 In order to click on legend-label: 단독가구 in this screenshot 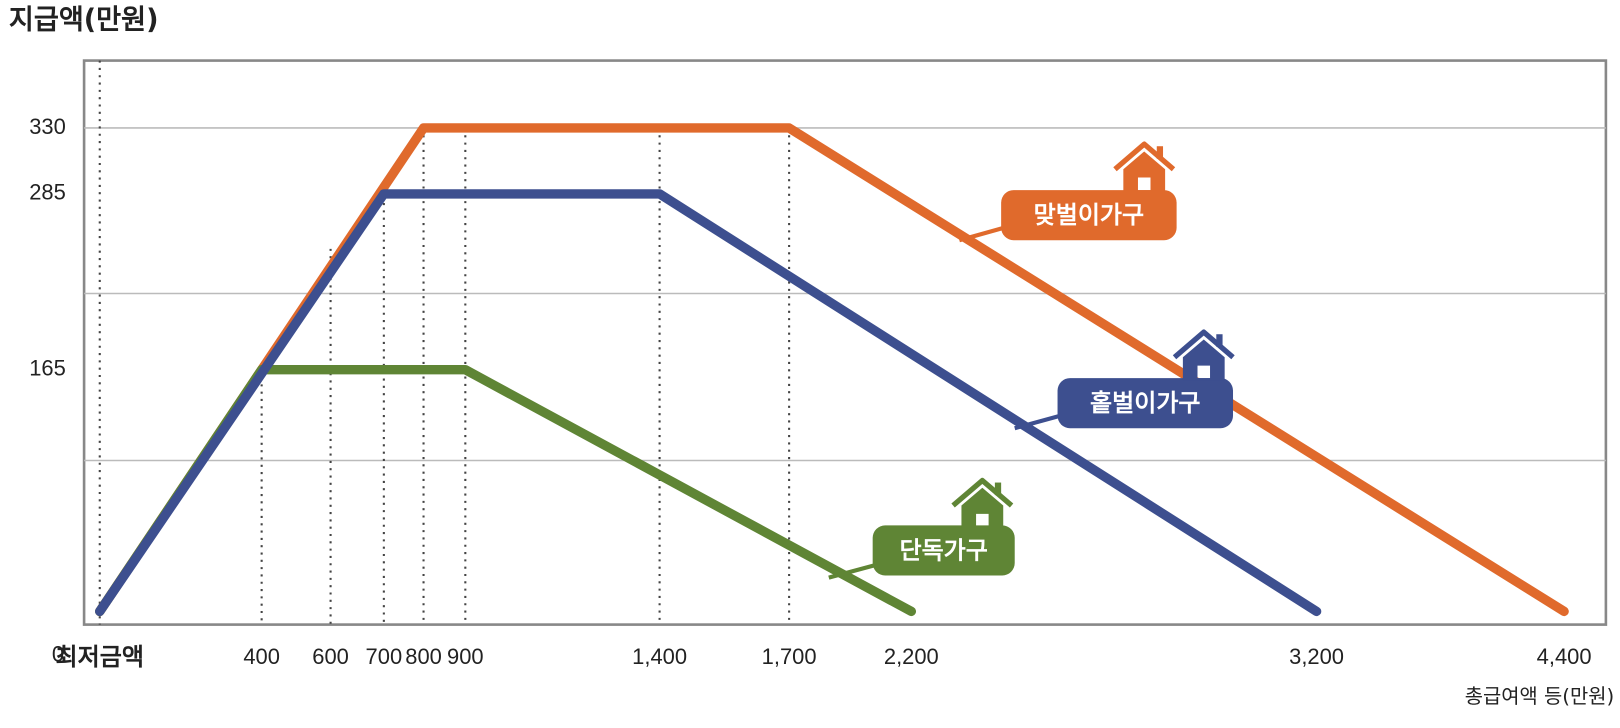, I will do `click(943, 550)`.